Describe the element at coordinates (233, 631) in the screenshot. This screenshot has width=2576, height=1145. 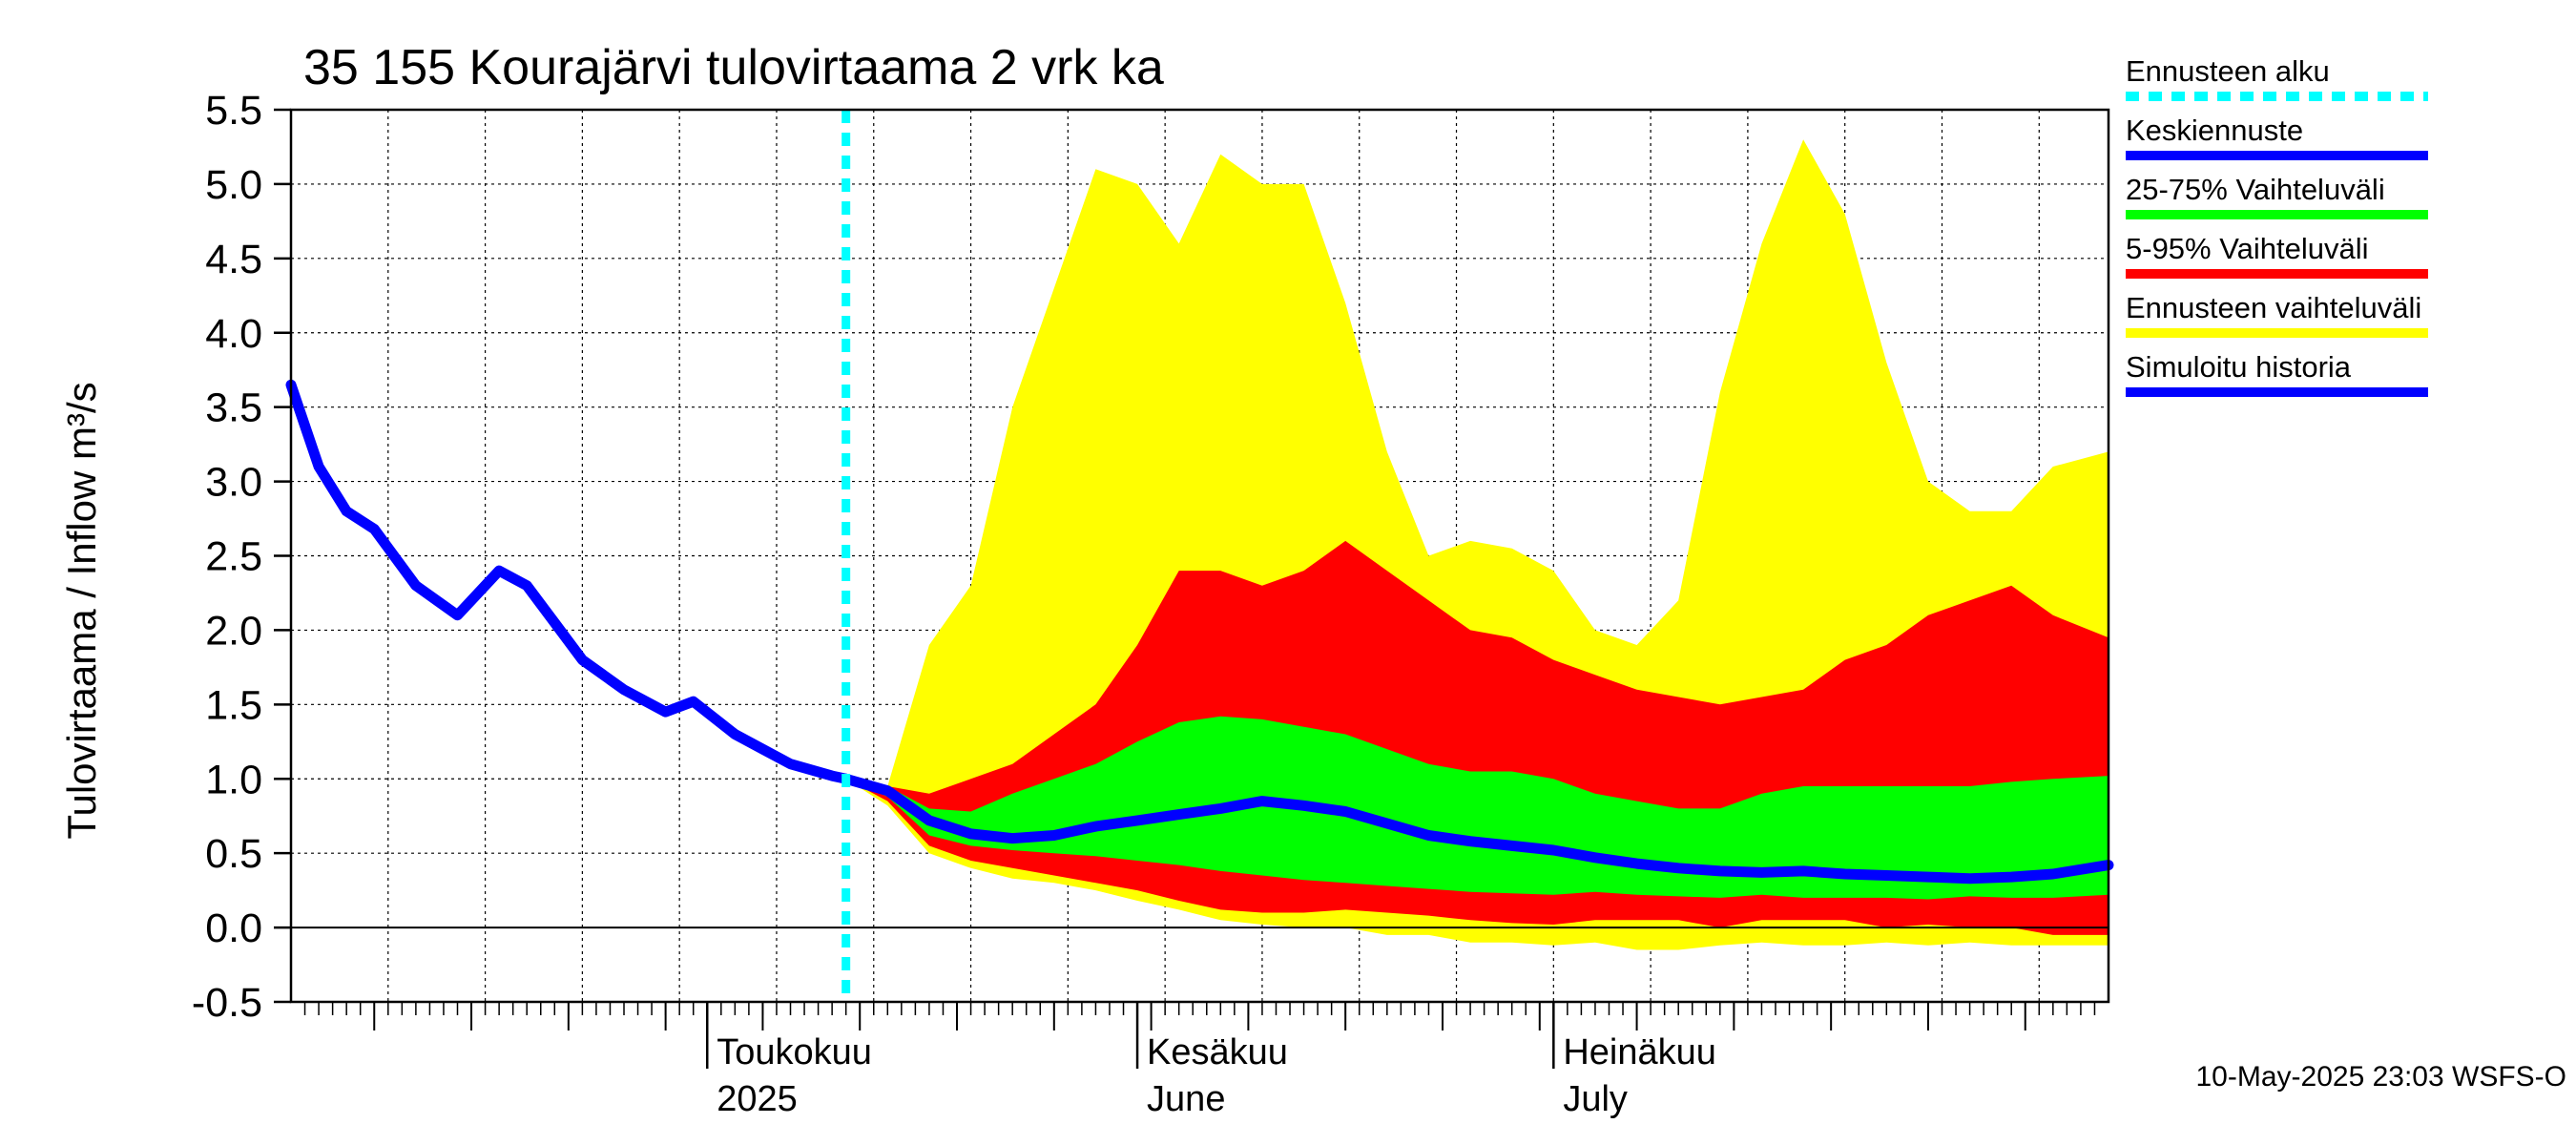
I see `y-tick-label: 2.0` at that location.